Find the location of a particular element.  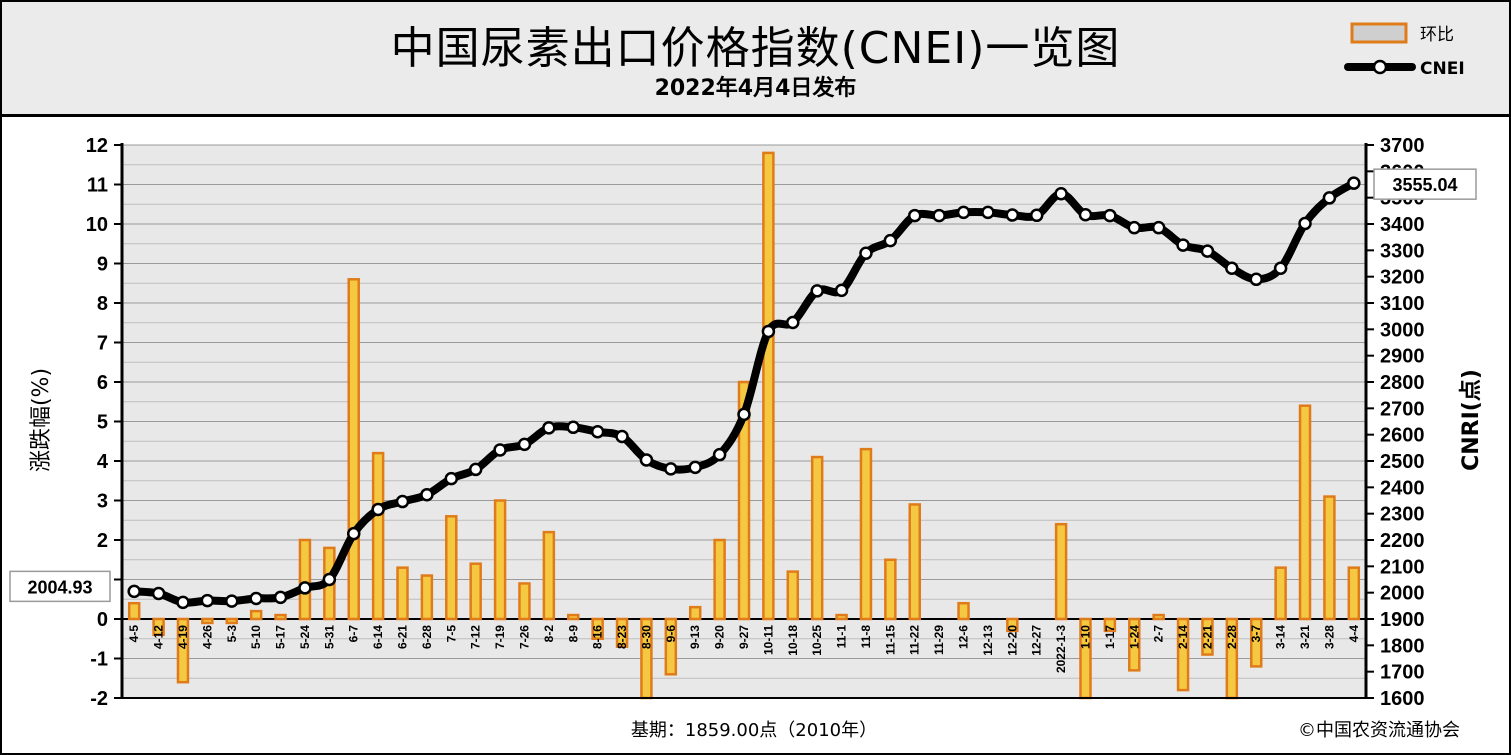

y2-tick-label: 2500 is located at coordinates (1402, 462).